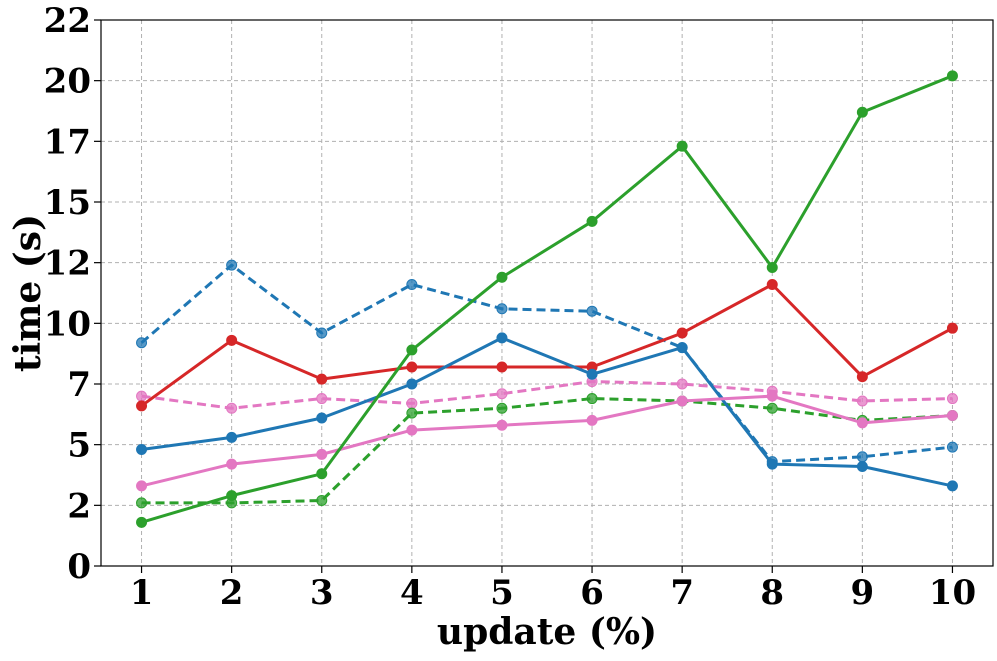 Image resolution: width=997 pixels, height=661 pixels. I want to click on x-tick-label: 2, so click(232, 593).